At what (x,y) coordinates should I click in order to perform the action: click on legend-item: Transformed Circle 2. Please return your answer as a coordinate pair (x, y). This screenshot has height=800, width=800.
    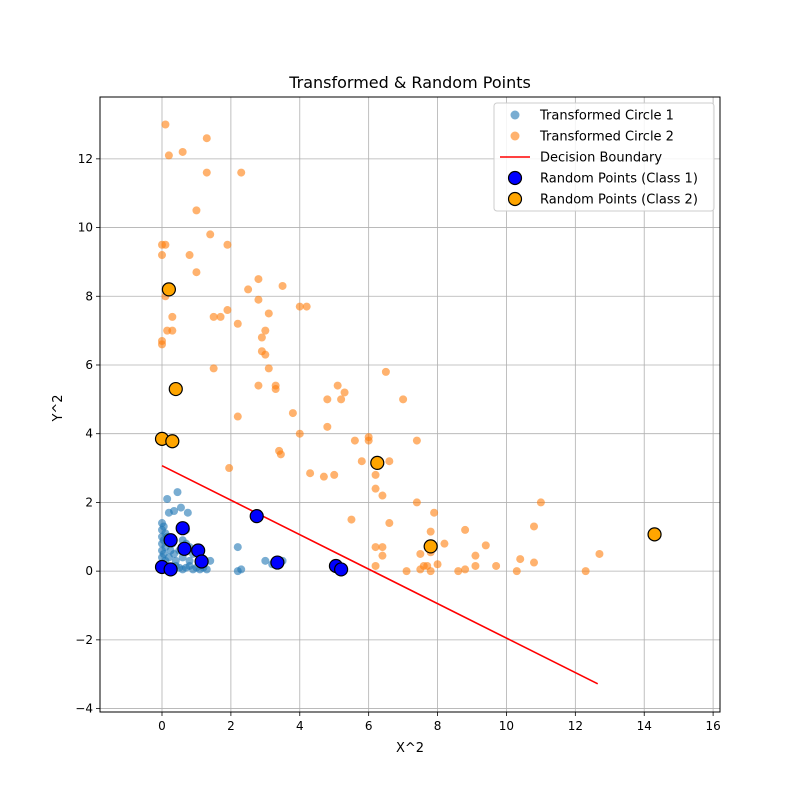
    Looking at the image, I should click on (592, 137).